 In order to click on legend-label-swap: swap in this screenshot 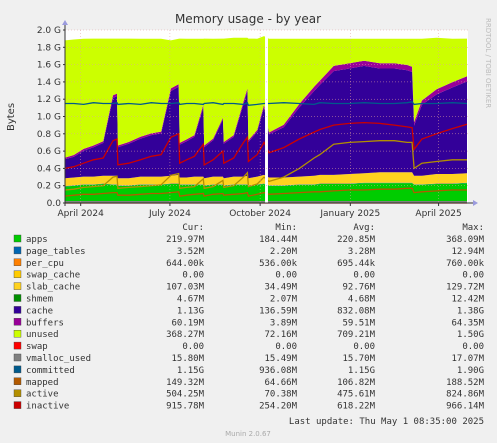, I will do `click(37, 347)`.